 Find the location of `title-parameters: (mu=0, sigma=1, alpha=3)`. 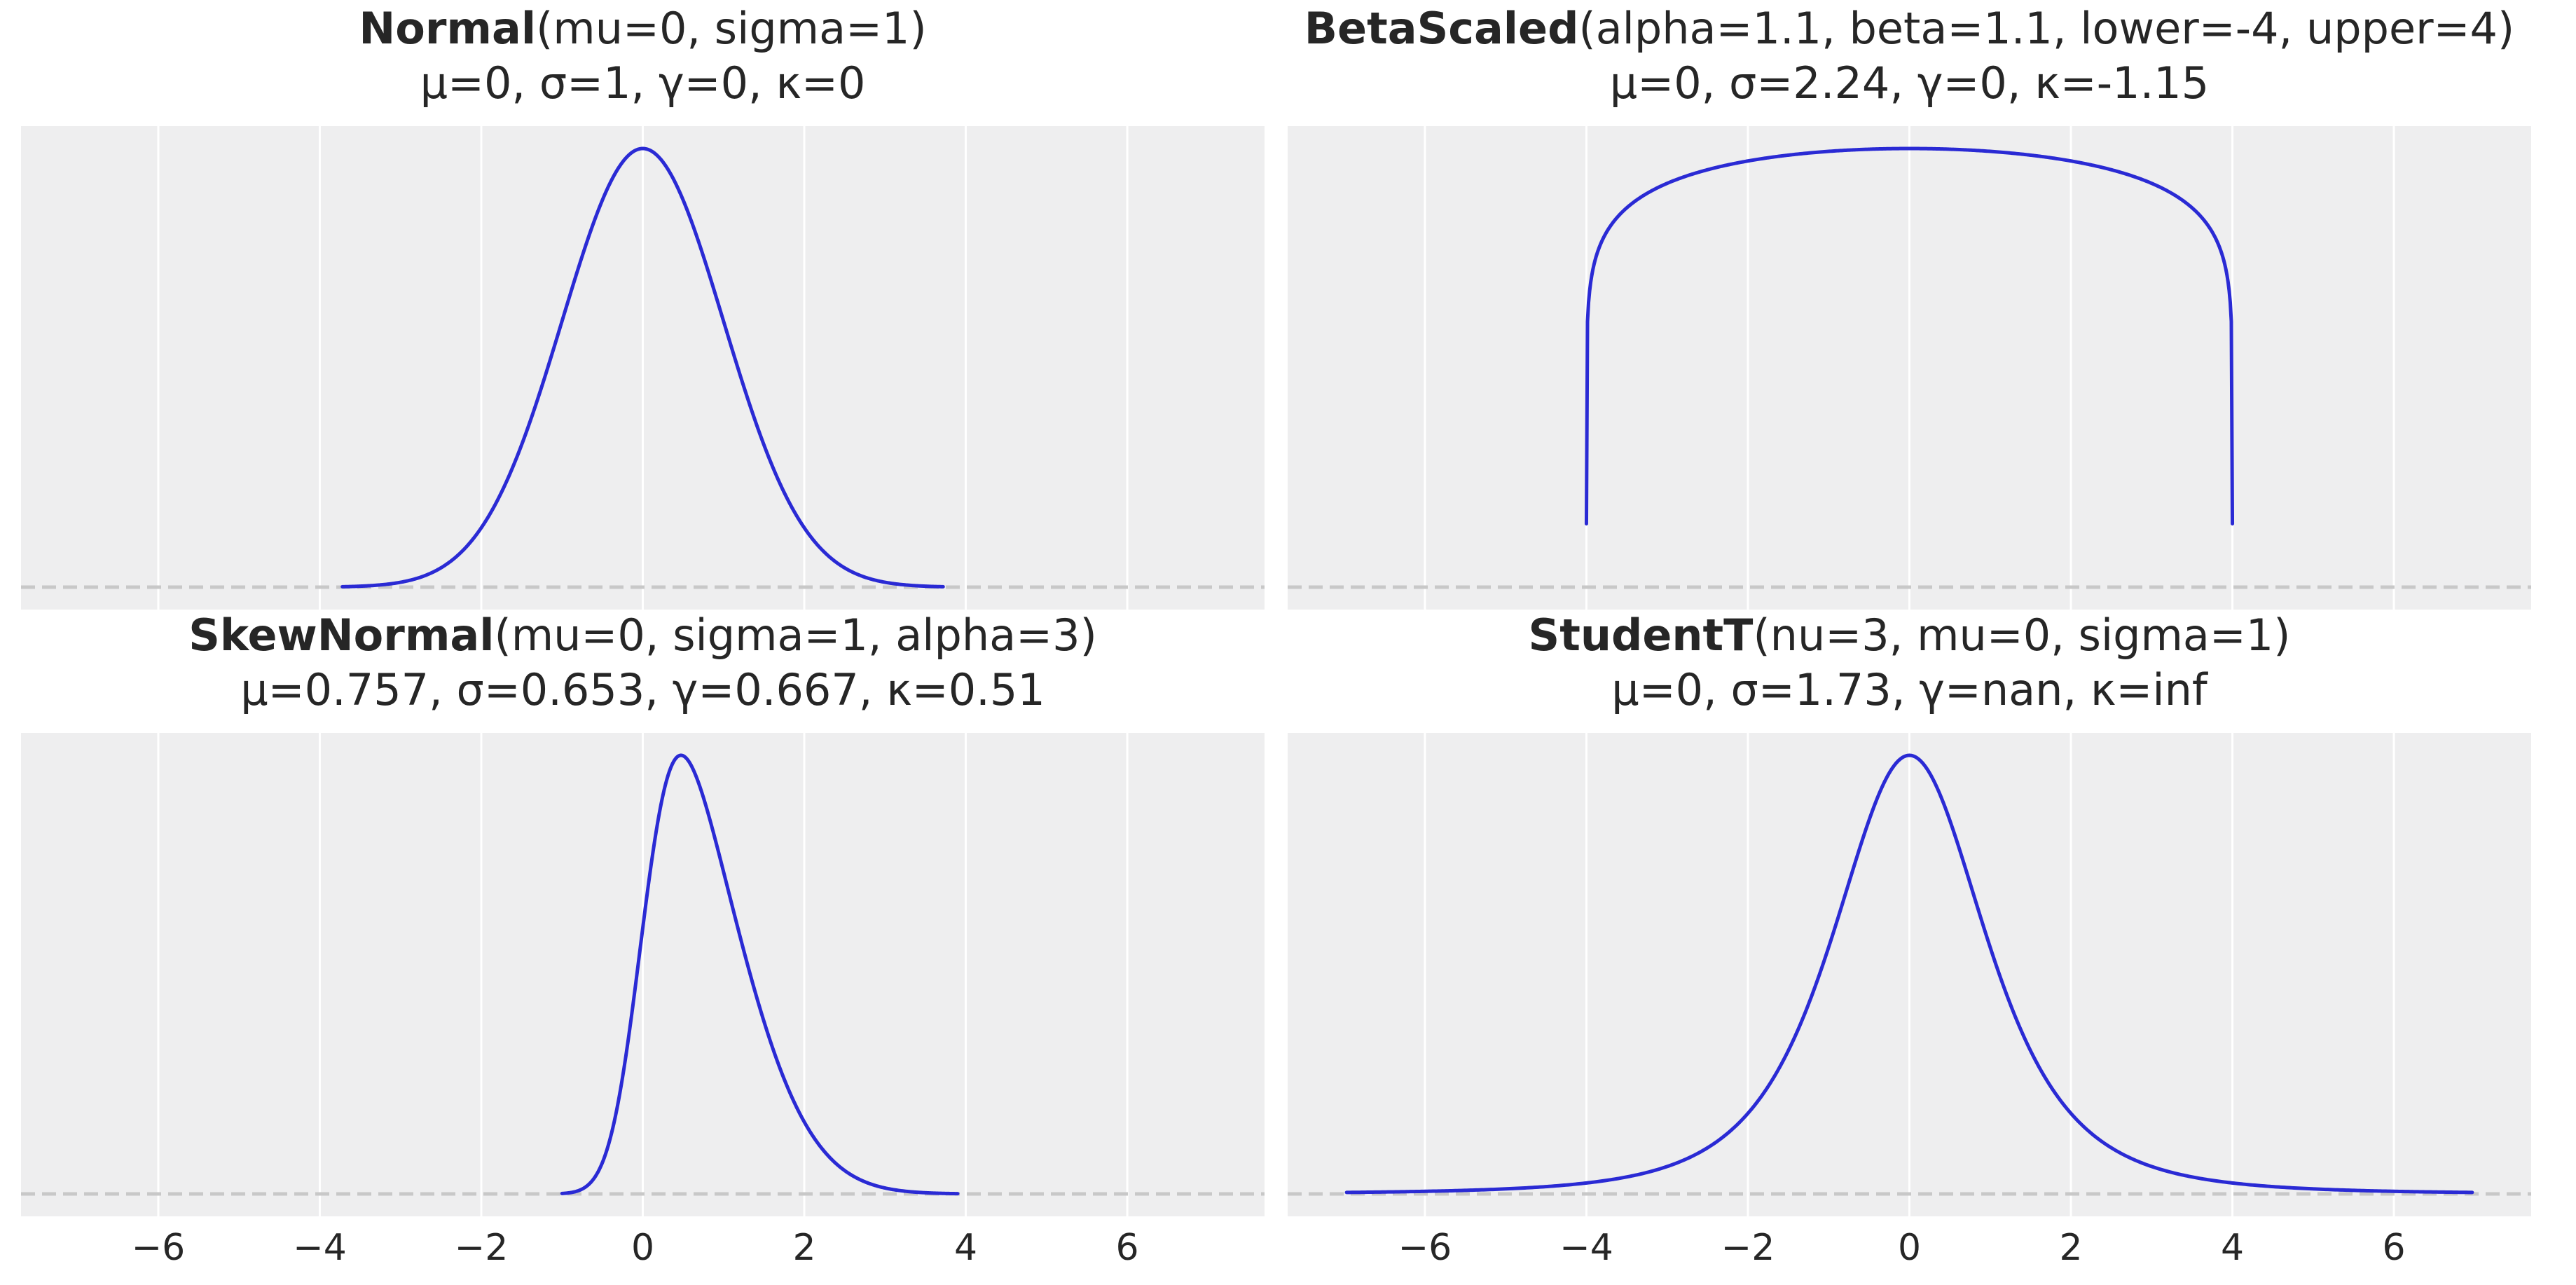

title-parameters: (mu=0, sigma=1, alpha=3) is located at coordinates (796, 635).